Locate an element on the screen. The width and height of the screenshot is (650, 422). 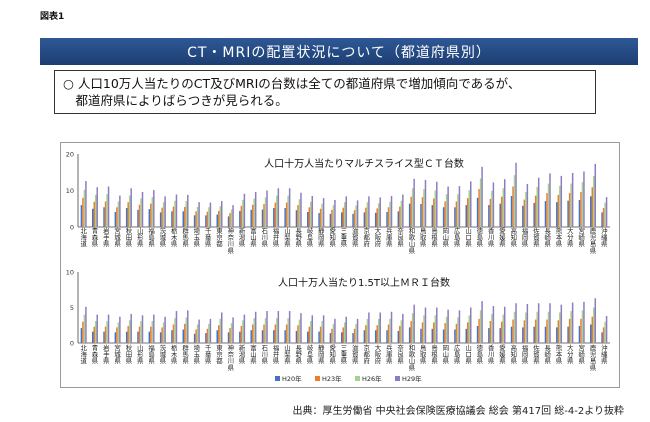
x-tick-label: 栃木県 is located at coordinates (174, 237).